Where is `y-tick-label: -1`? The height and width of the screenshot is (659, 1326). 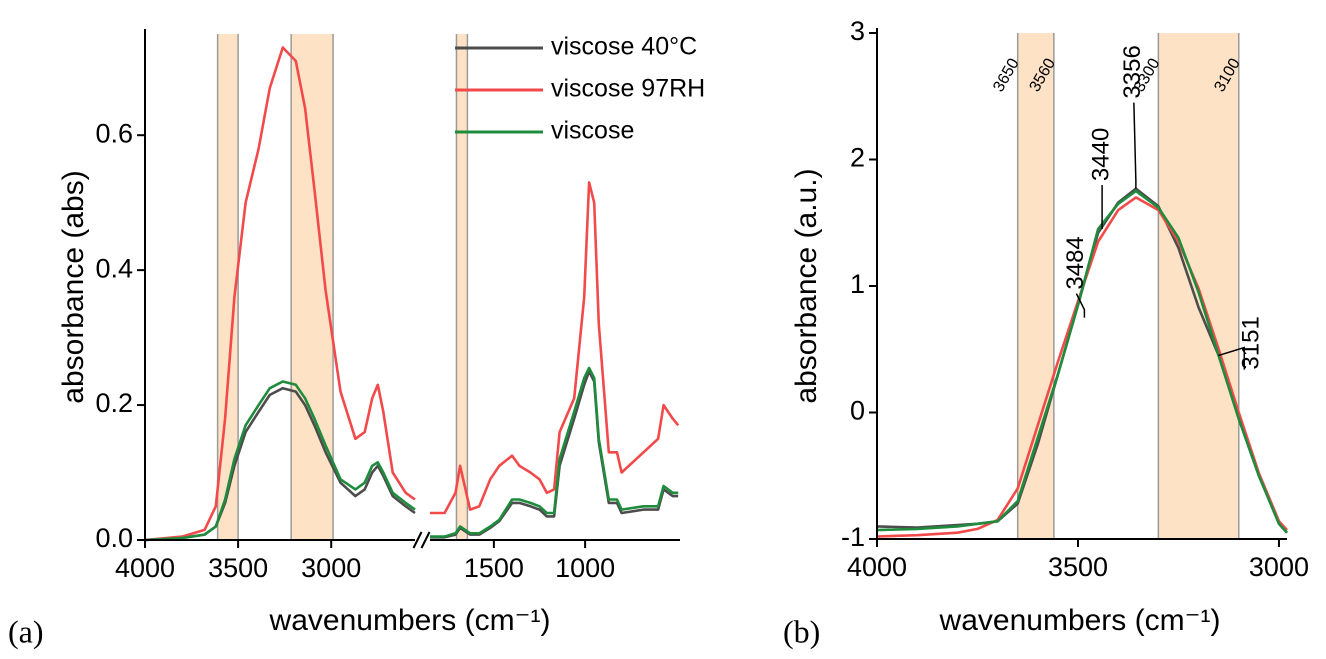
y-tick-label: -1 is located at coordinates (853, 537).